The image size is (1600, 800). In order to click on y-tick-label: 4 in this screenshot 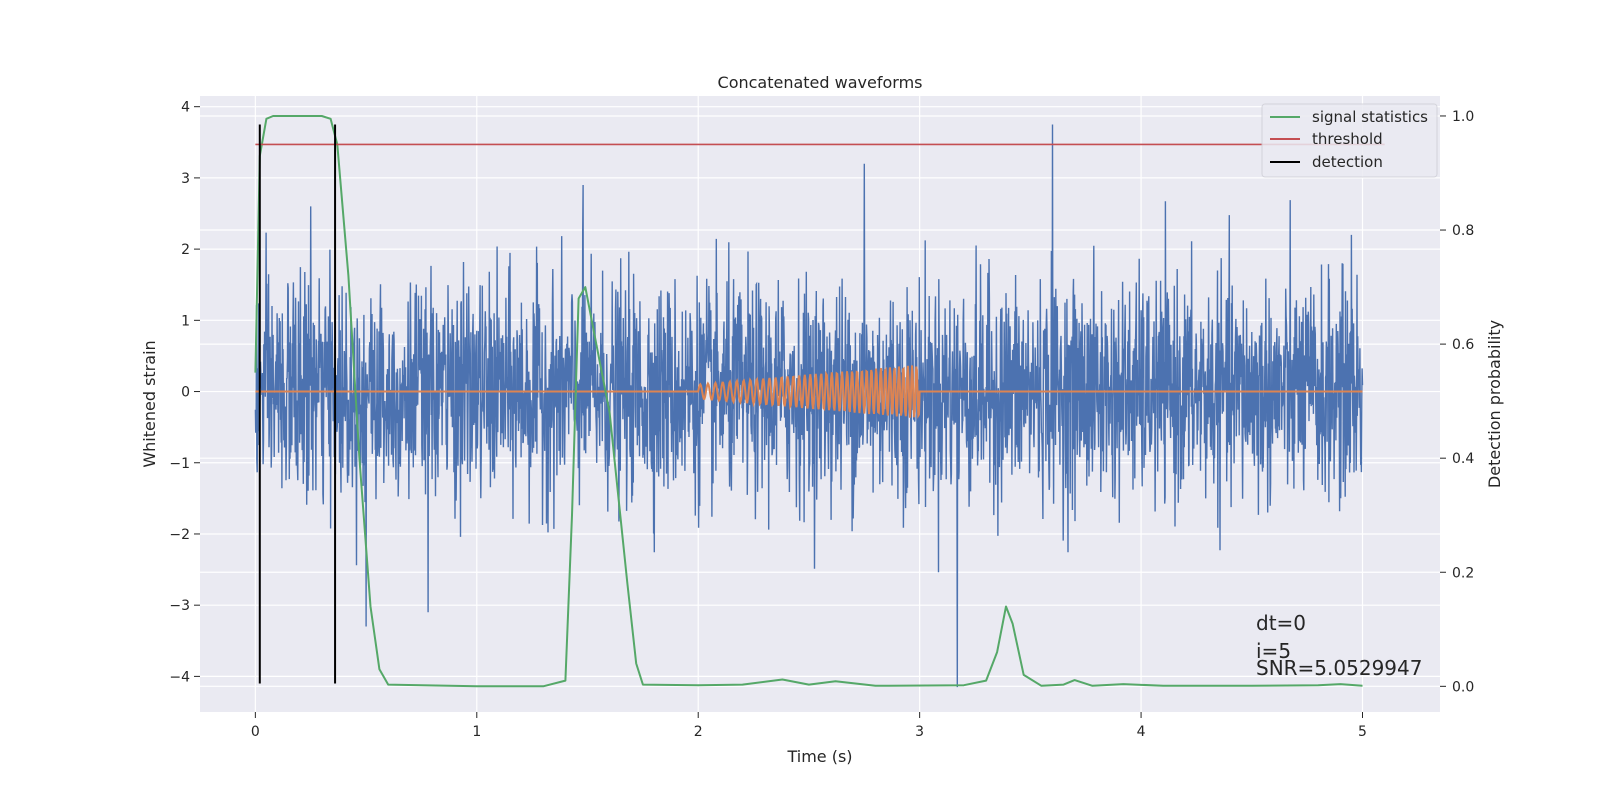, I will do `click(185, 108)`.